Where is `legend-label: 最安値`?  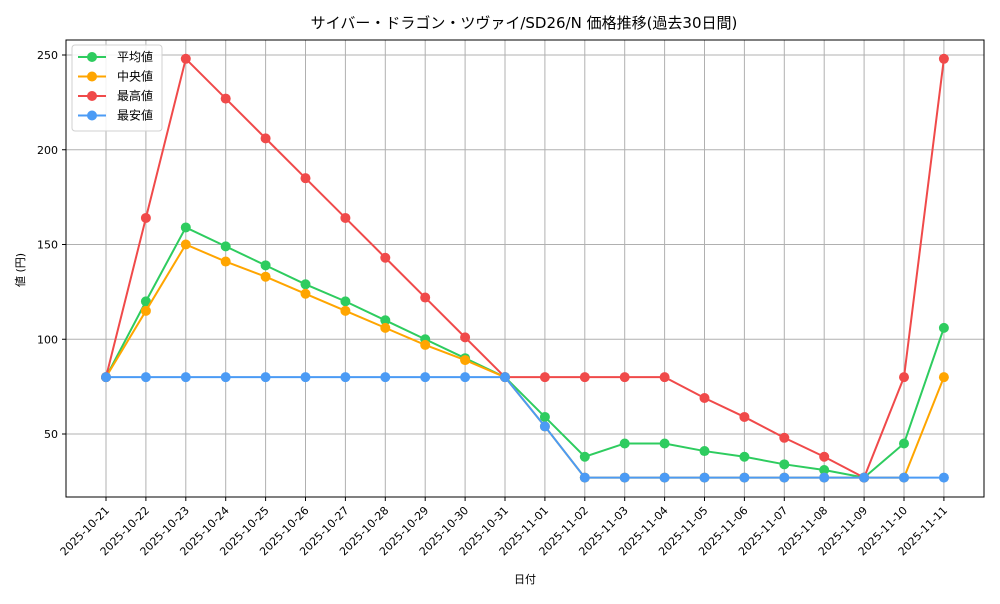
legend-label: 最安値 is located at coordinates (135, 115).